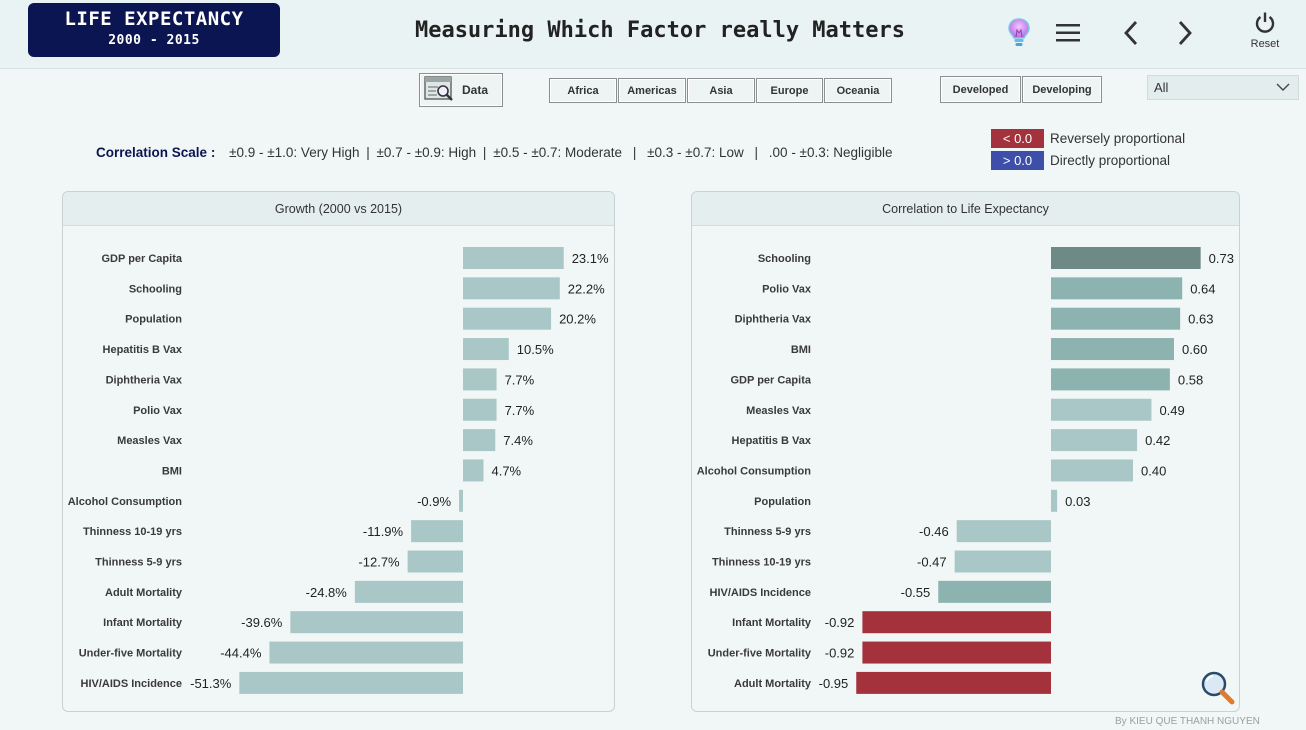 This screenshot has width=1306, height=730. I want to click on category-label-hepatitis-b-vax: Hepatitis B Vax, so click(143, 350).